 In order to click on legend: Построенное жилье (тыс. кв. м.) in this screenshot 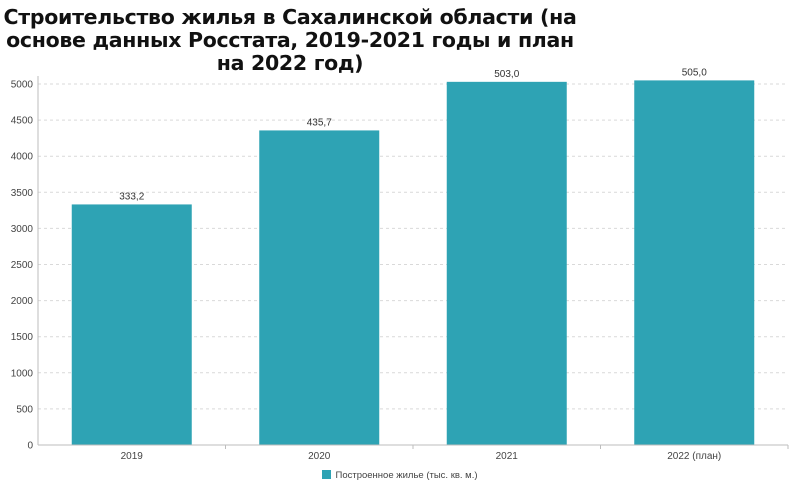, I will do `click(400, 475)`.